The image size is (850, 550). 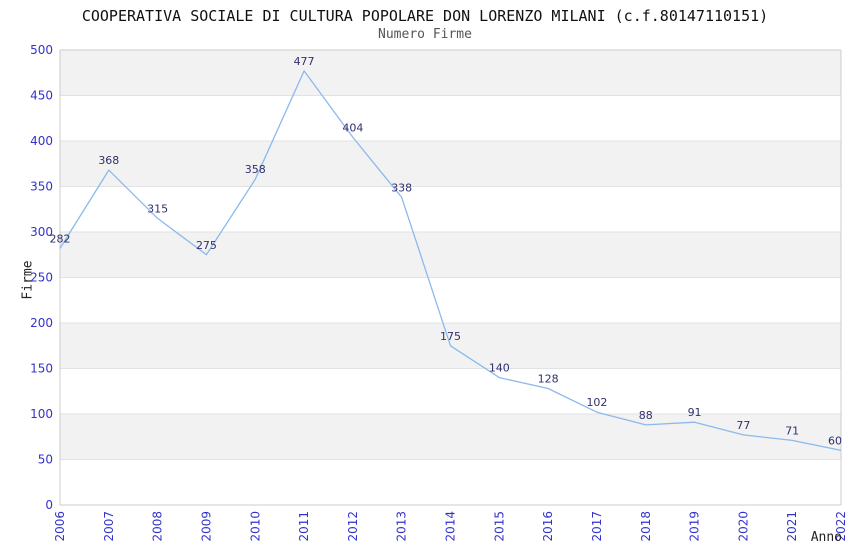 I want to click on y-axis-title: Firme, so click(x=28, y=280).